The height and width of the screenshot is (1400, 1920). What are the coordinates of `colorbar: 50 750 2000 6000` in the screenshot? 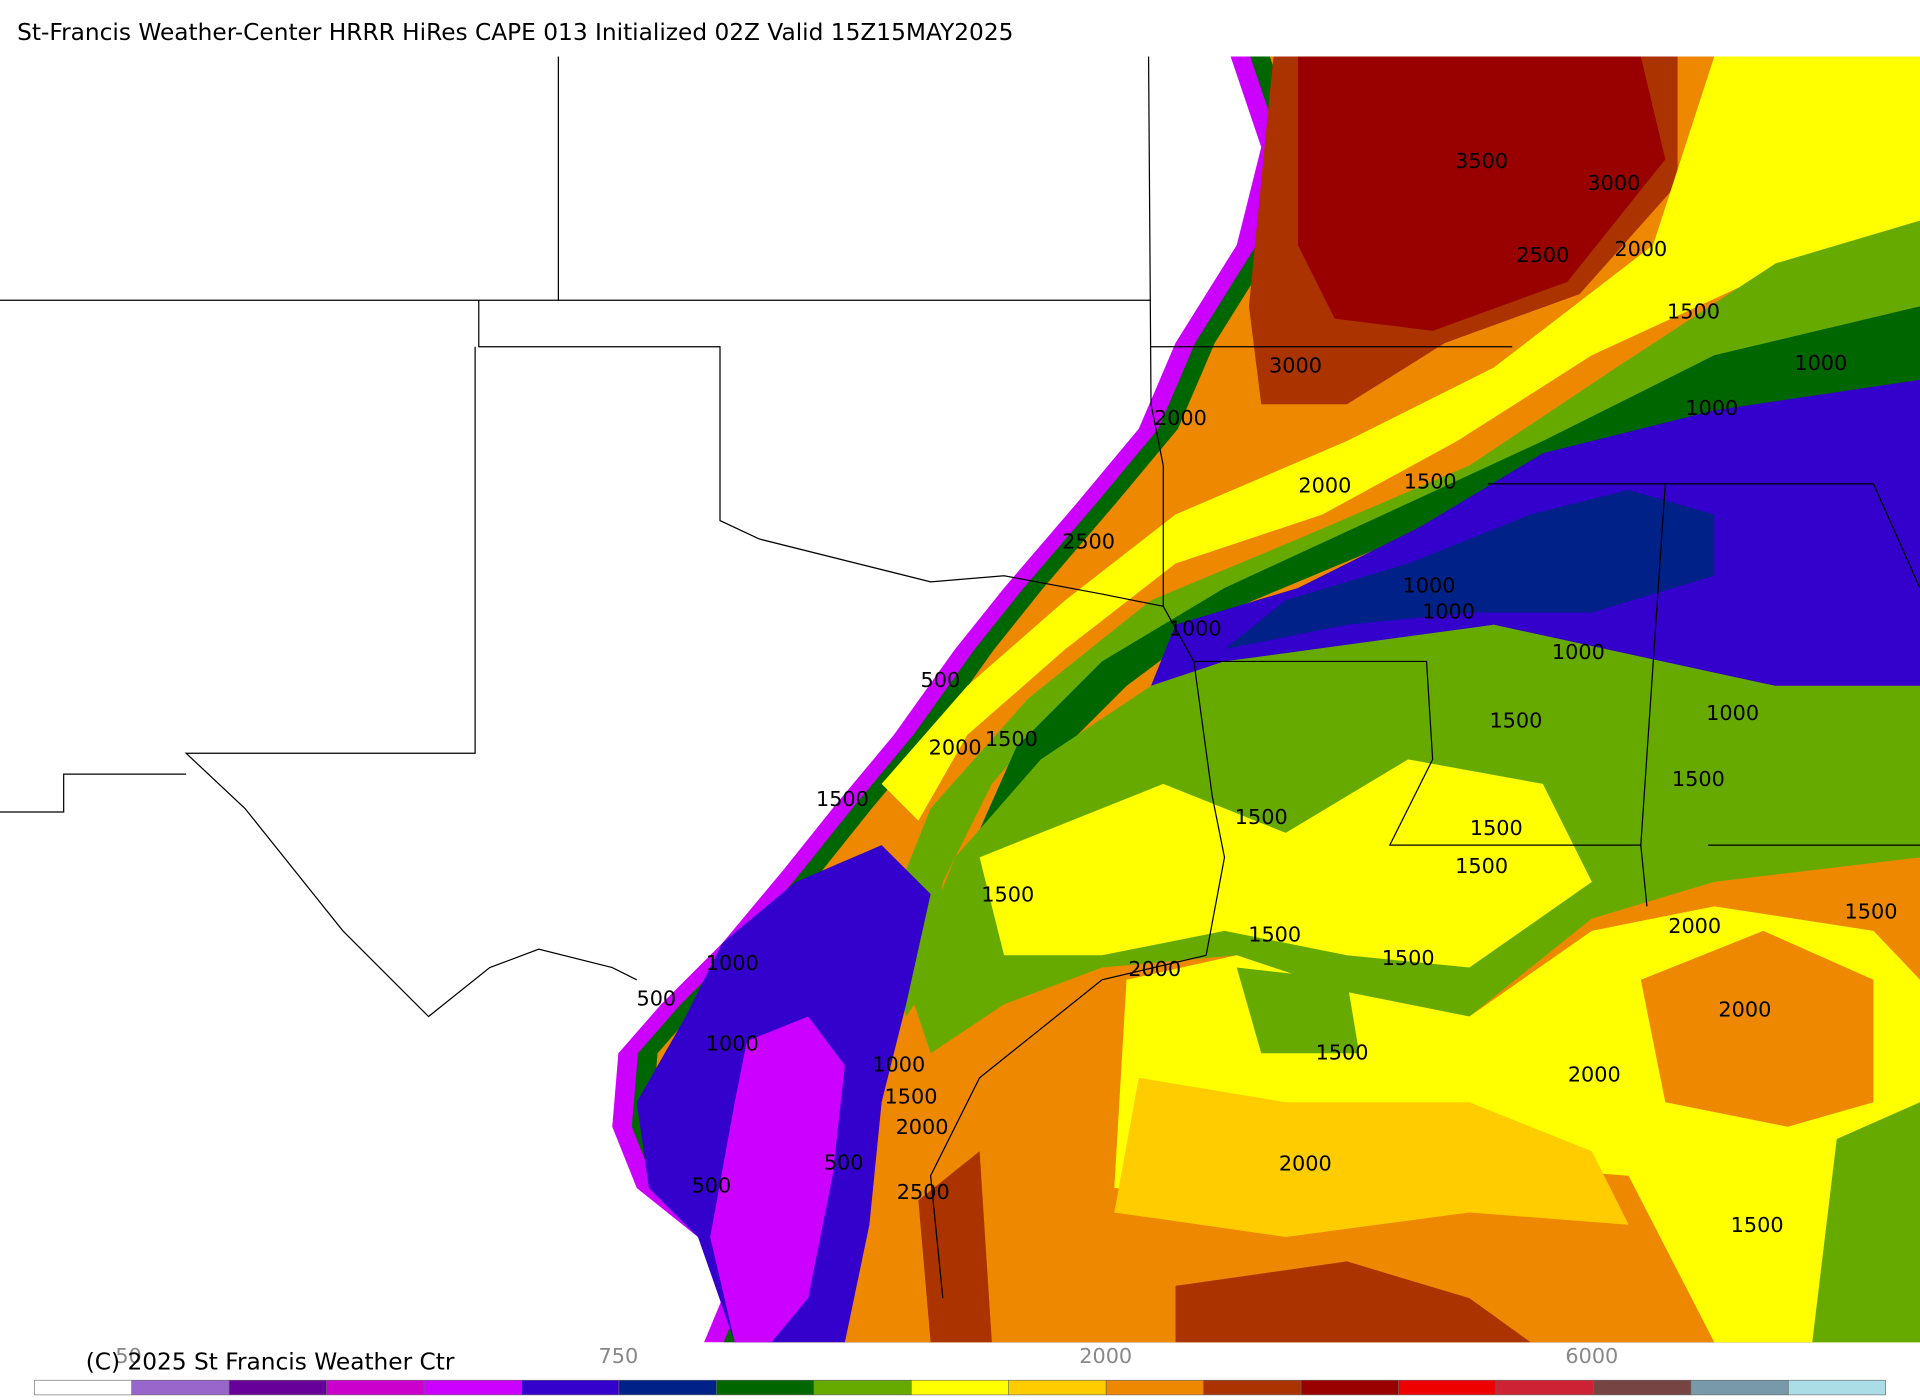 It's located at (960, 1370).